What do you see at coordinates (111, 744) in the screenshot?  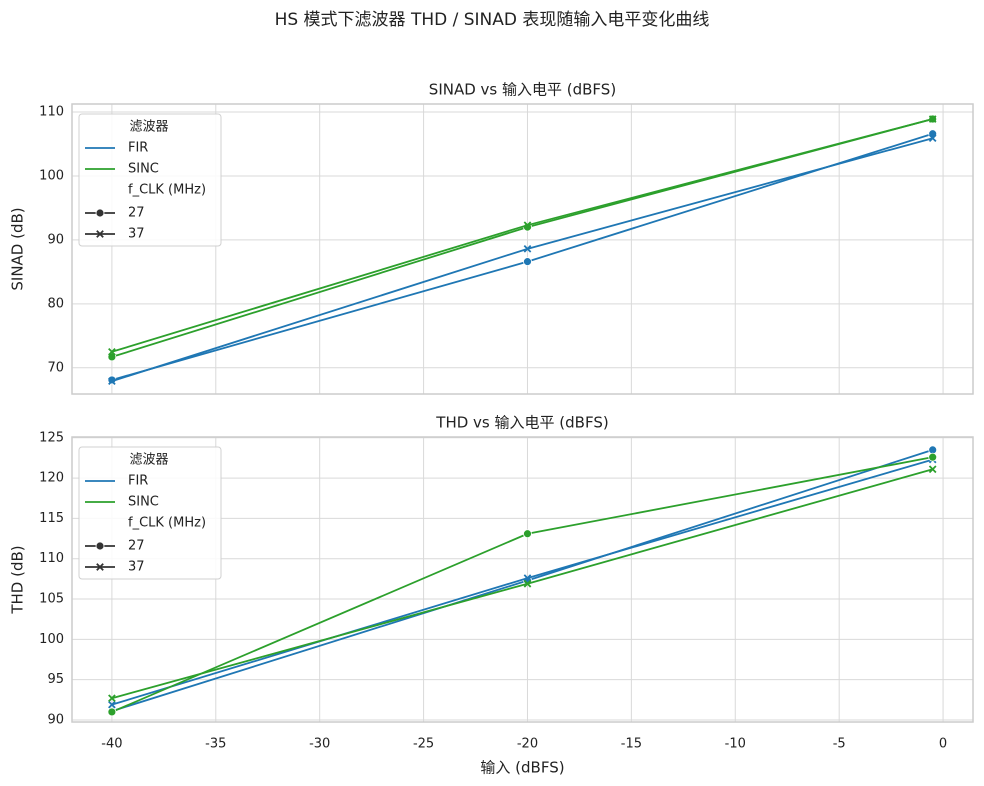 I see `x-tick-label: -40` at bounding box center [111, 744].